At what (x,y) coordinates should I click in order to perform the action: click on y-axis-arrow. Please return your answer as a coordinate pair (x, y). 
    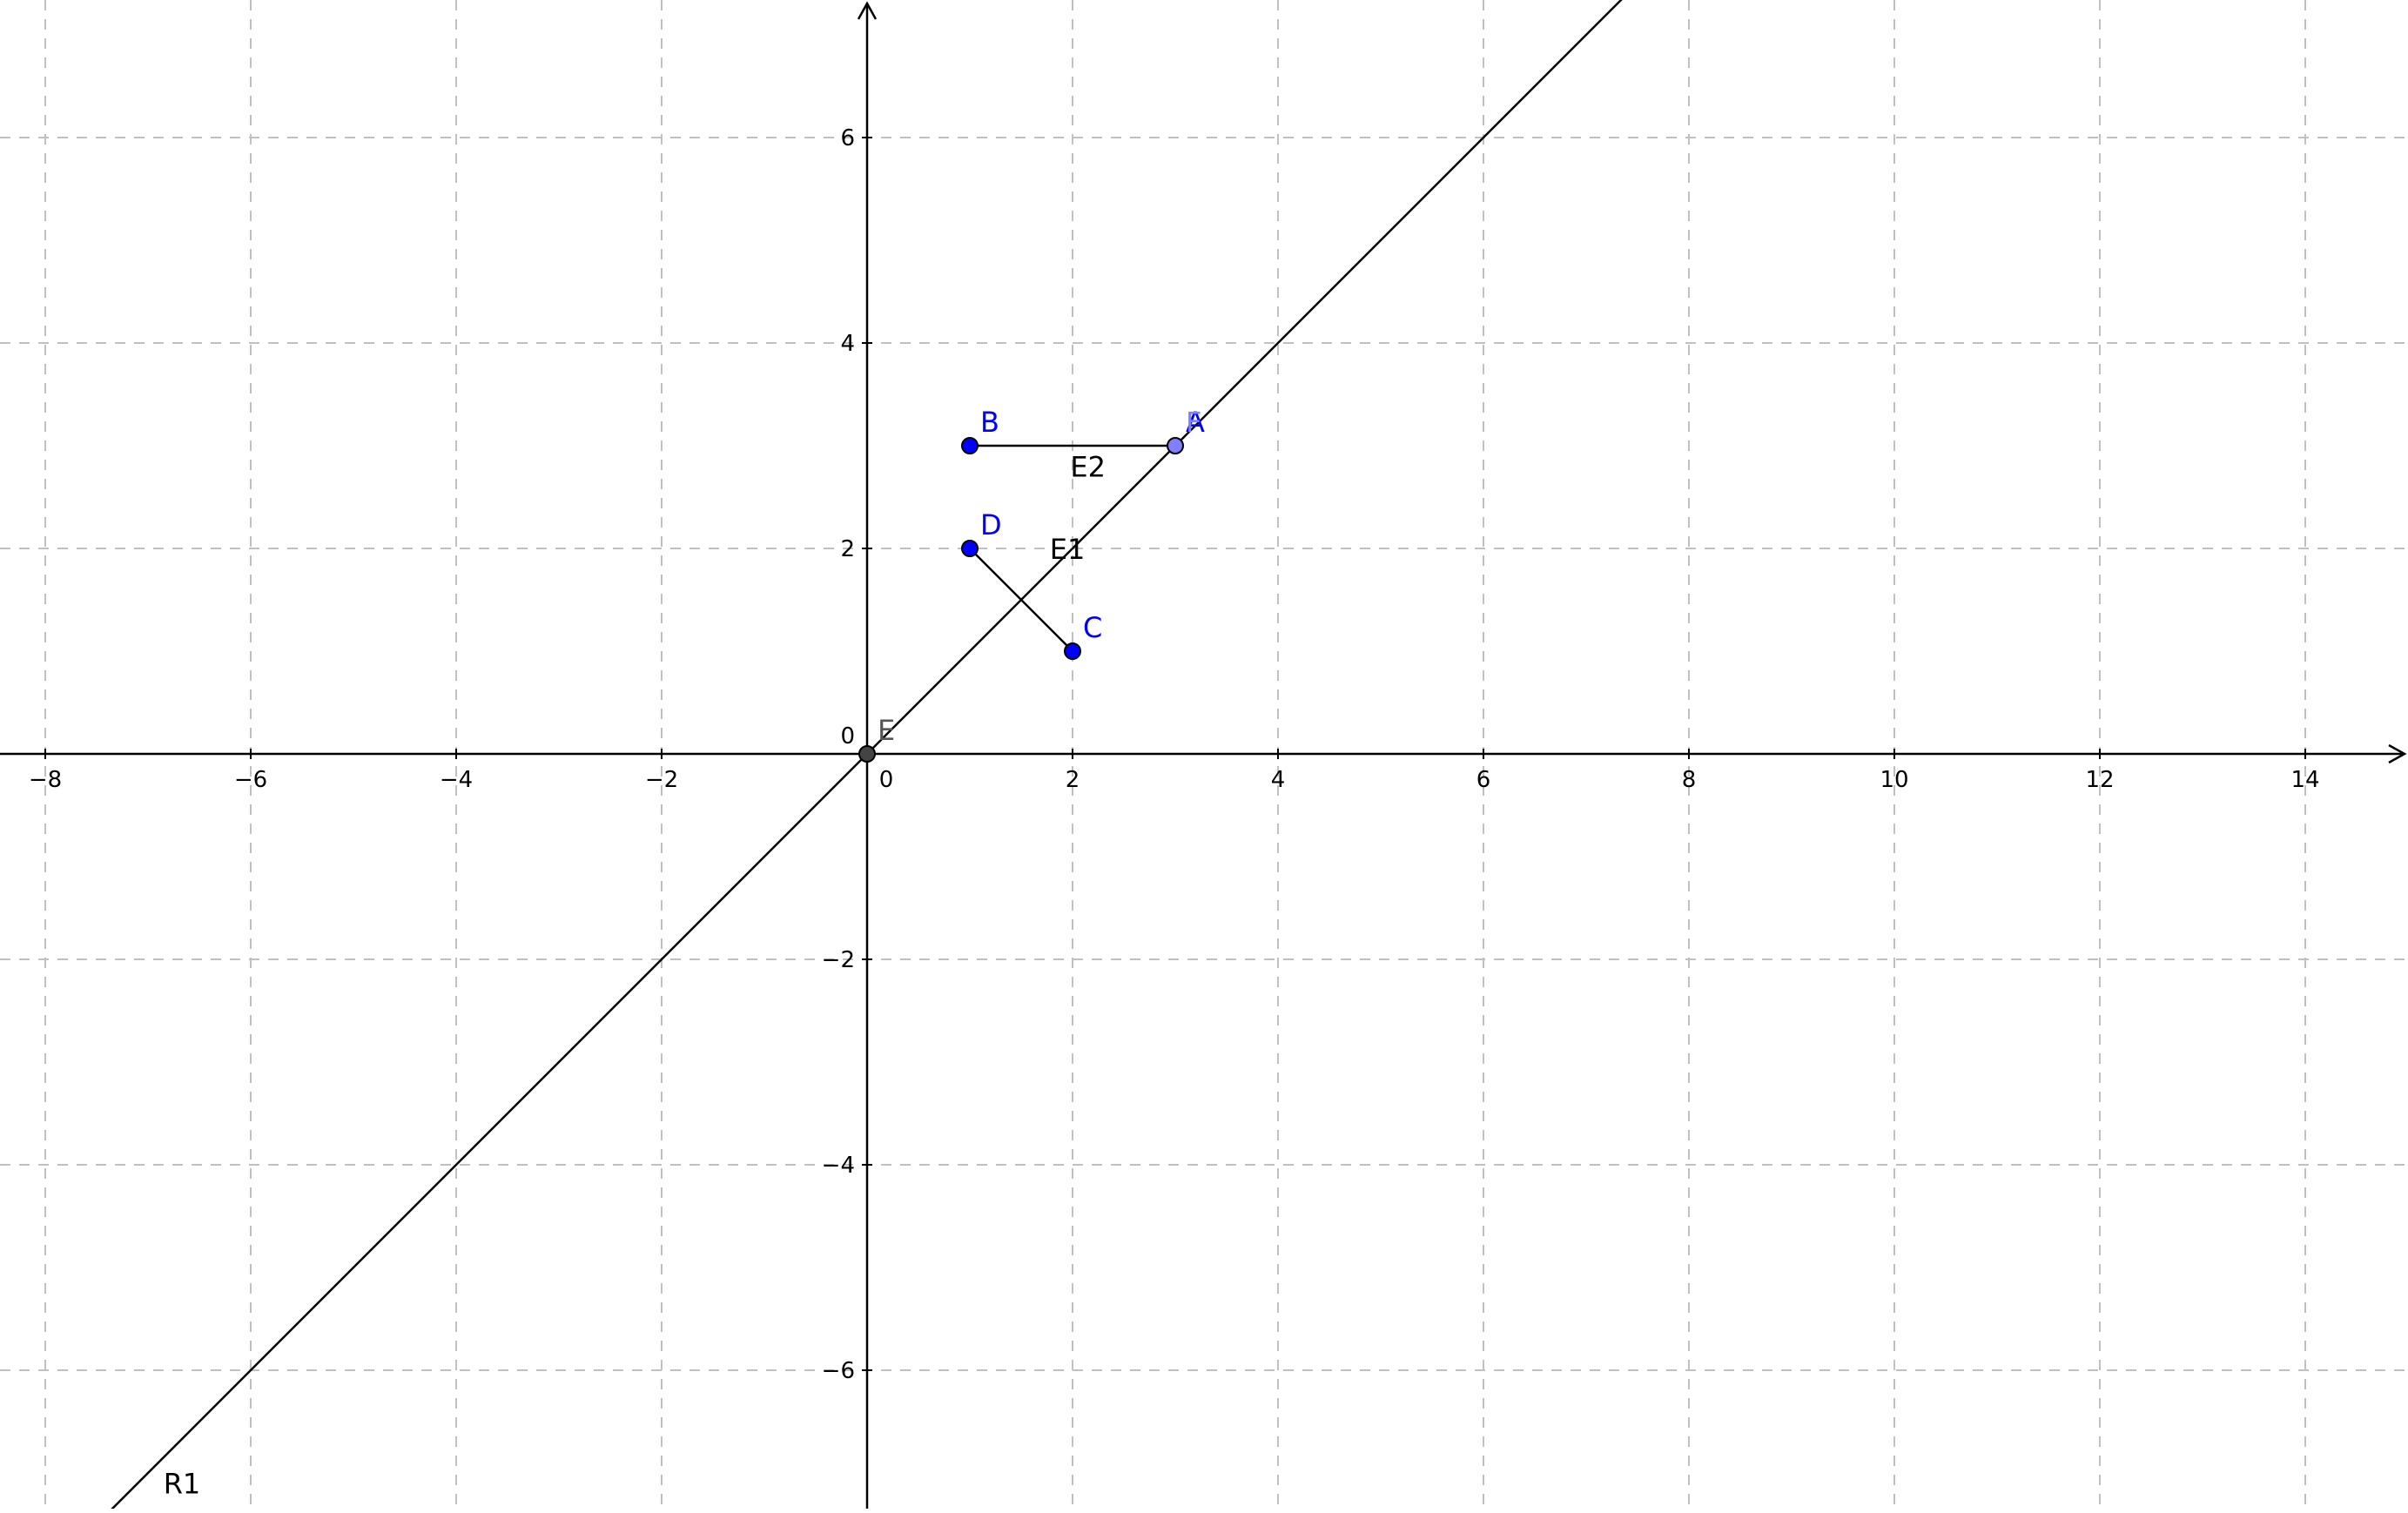
    Looking at the image, I should click on (867, 10).